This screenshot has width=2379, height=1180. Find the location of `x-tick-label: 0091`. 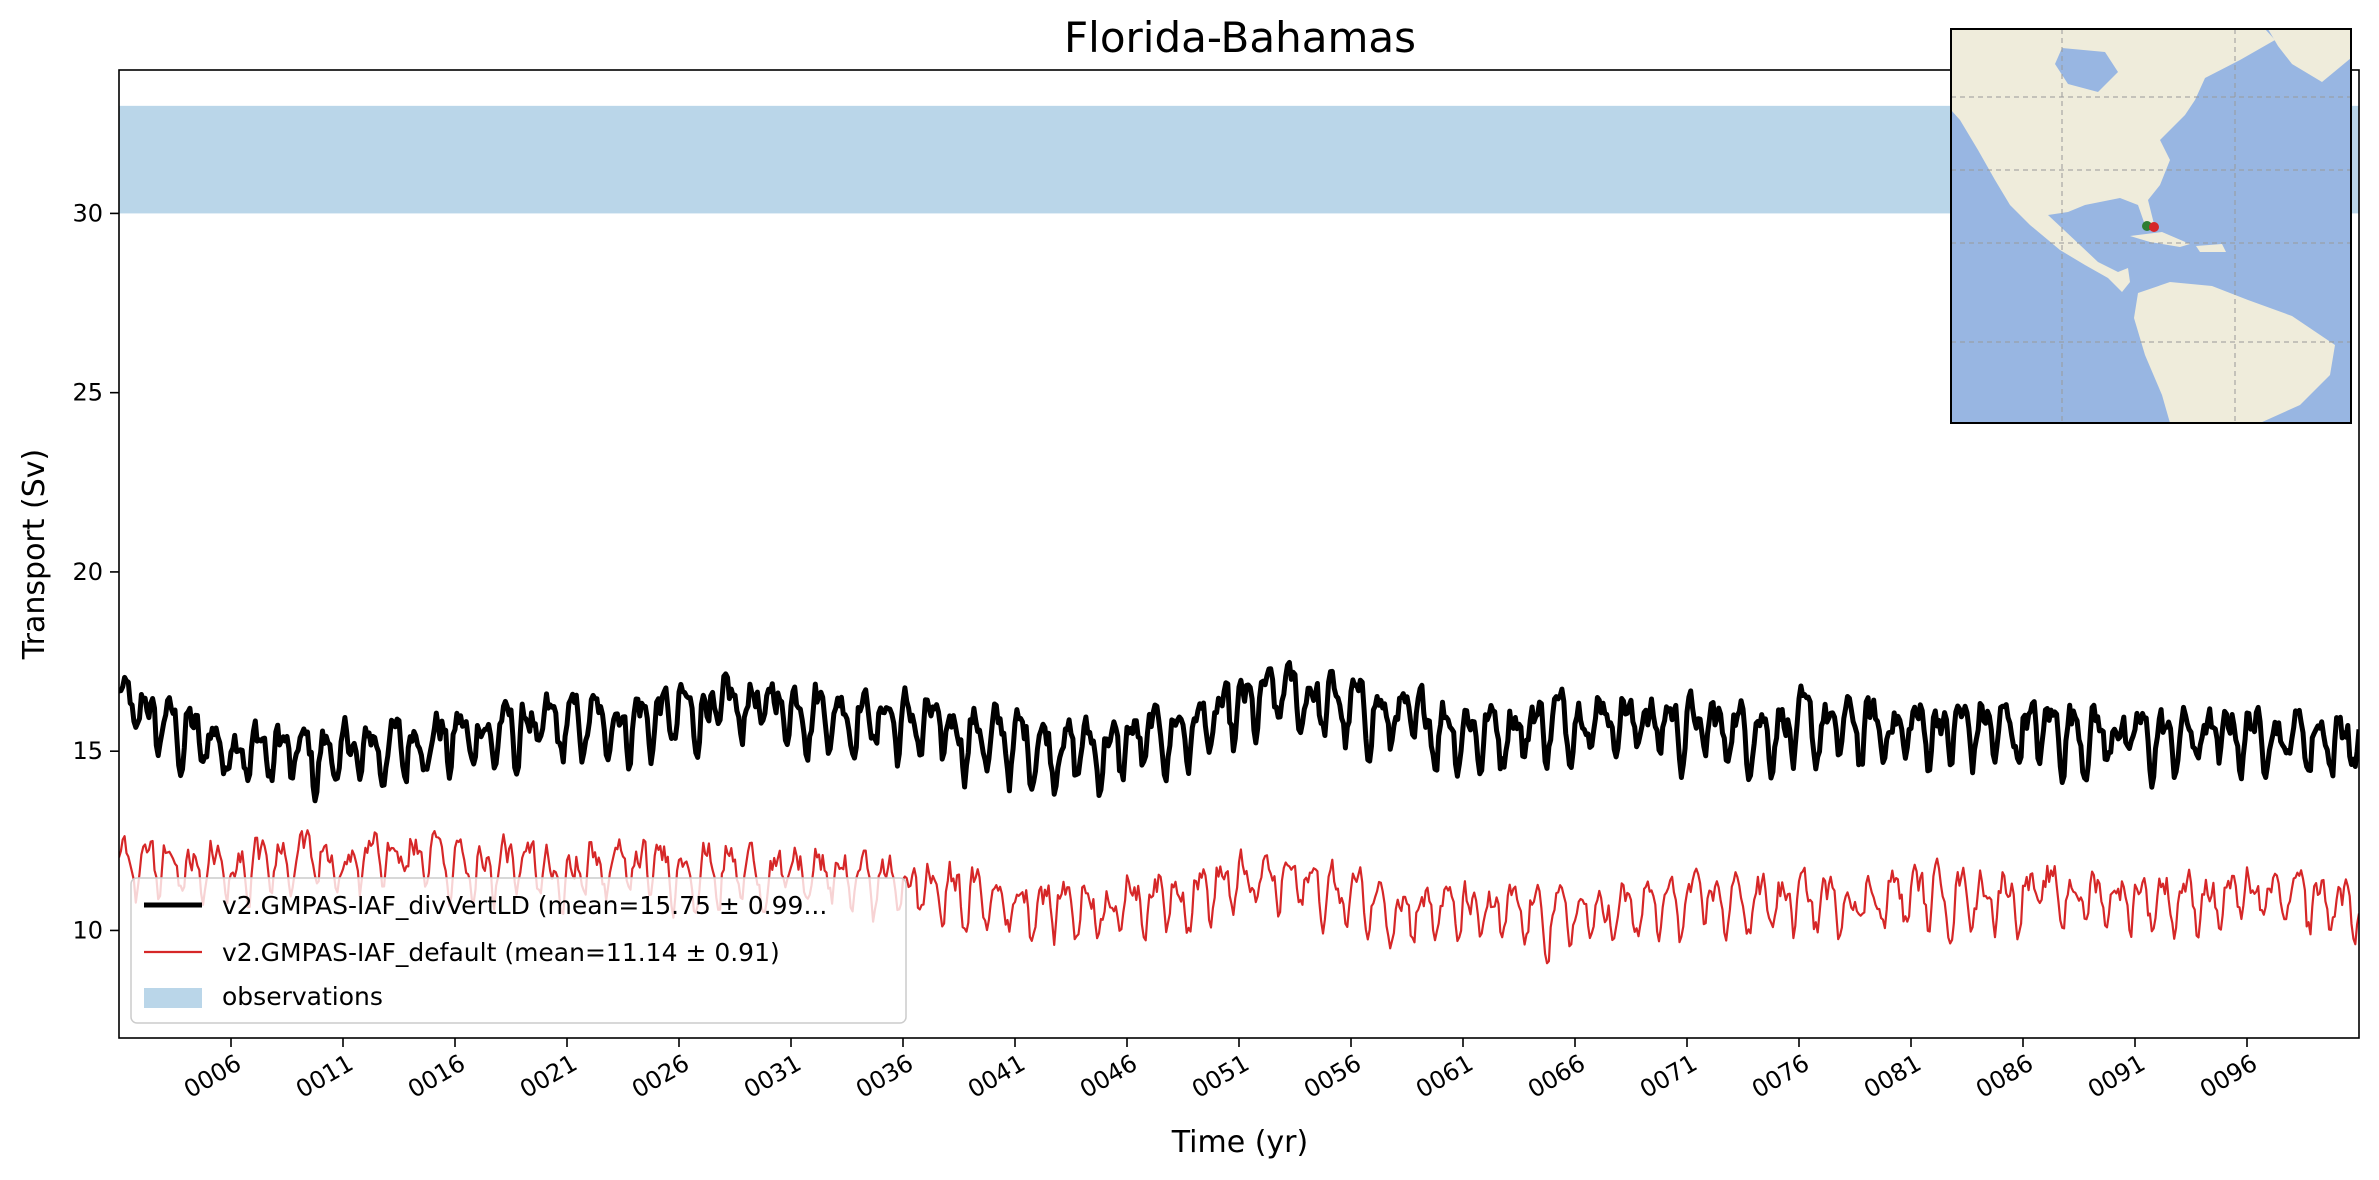

x-tick-label: 0091 is located at coordinates (2116, 1076).